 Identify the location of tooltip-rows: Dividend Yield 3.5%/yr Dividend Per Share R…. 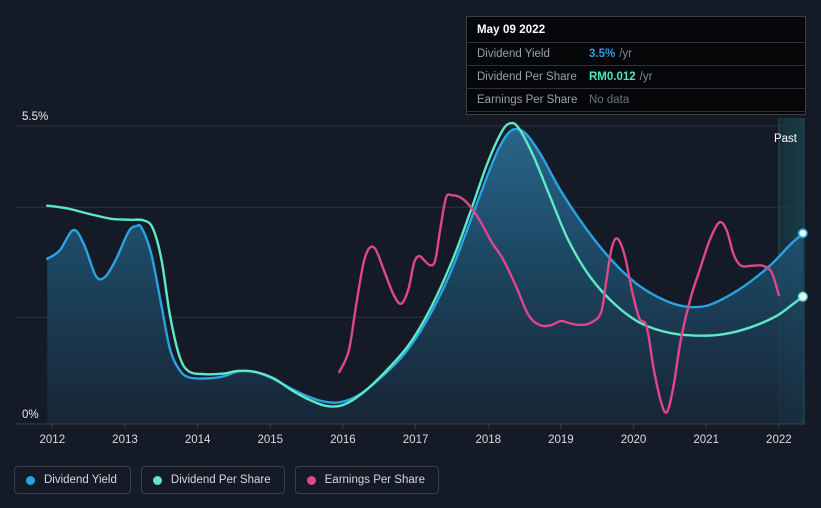
(636, 77).